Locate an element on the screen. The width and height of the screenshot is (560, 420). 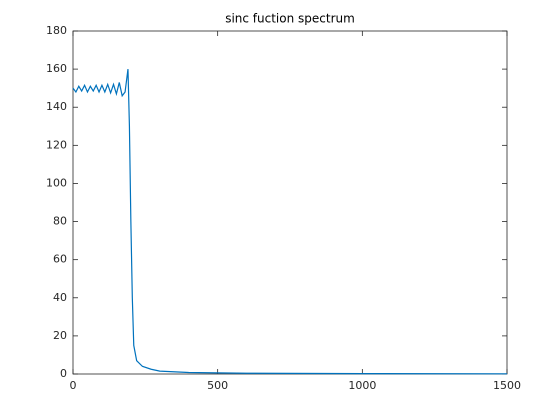
y-tick-label: 100 is located at coordinates (56, 182).